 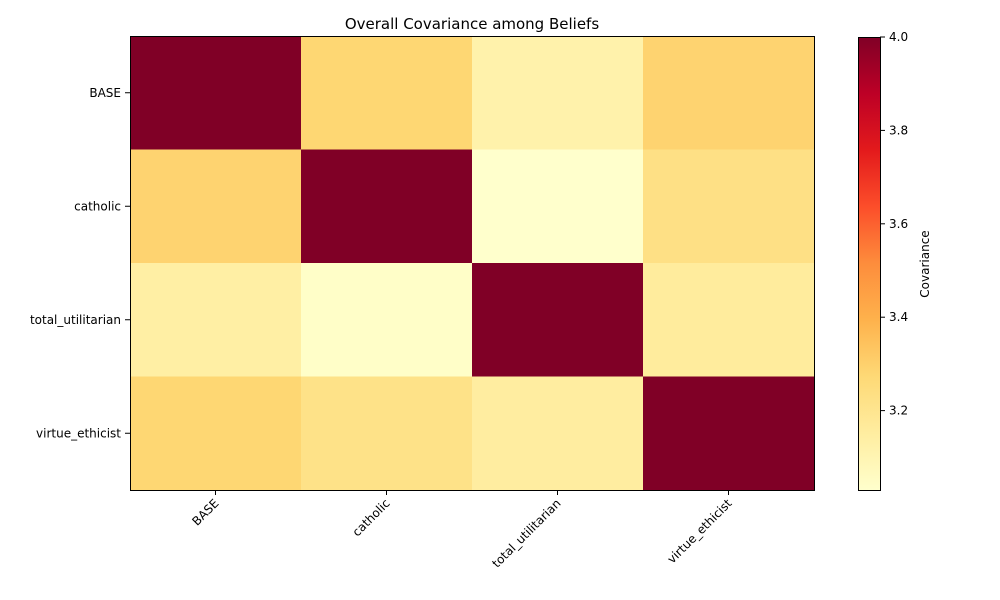 What do you see at coordinates (558, 433) in the screenshot?
I see `heatmap-cell-virtue_ethicist-total_utilitarian` at bounding box center [558, 433].